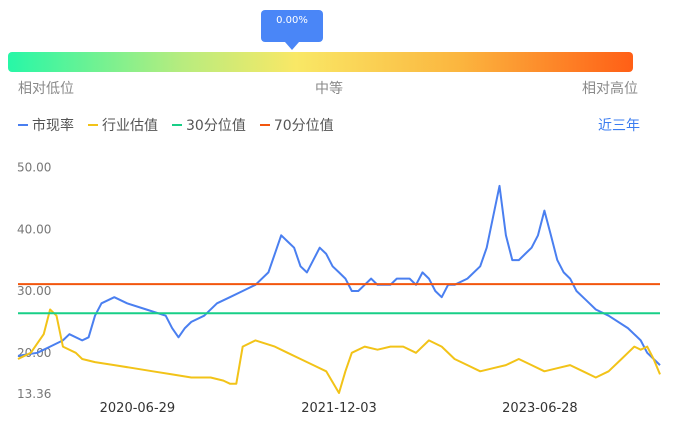 The image size is (686, 442). What do you see at coordinates (130, 126) in the screenshot?
I see `legend-label: 行业估值` at bounding box center [130, 126].